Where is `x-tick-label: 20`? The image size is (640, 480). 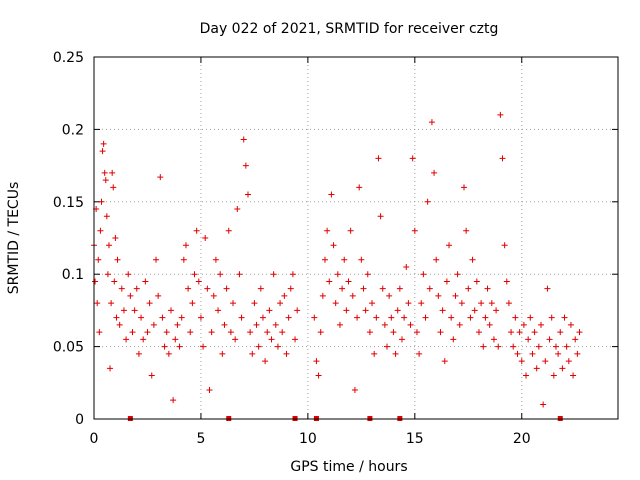
x-tick-label: 20 is located at coordinates (522, 439).